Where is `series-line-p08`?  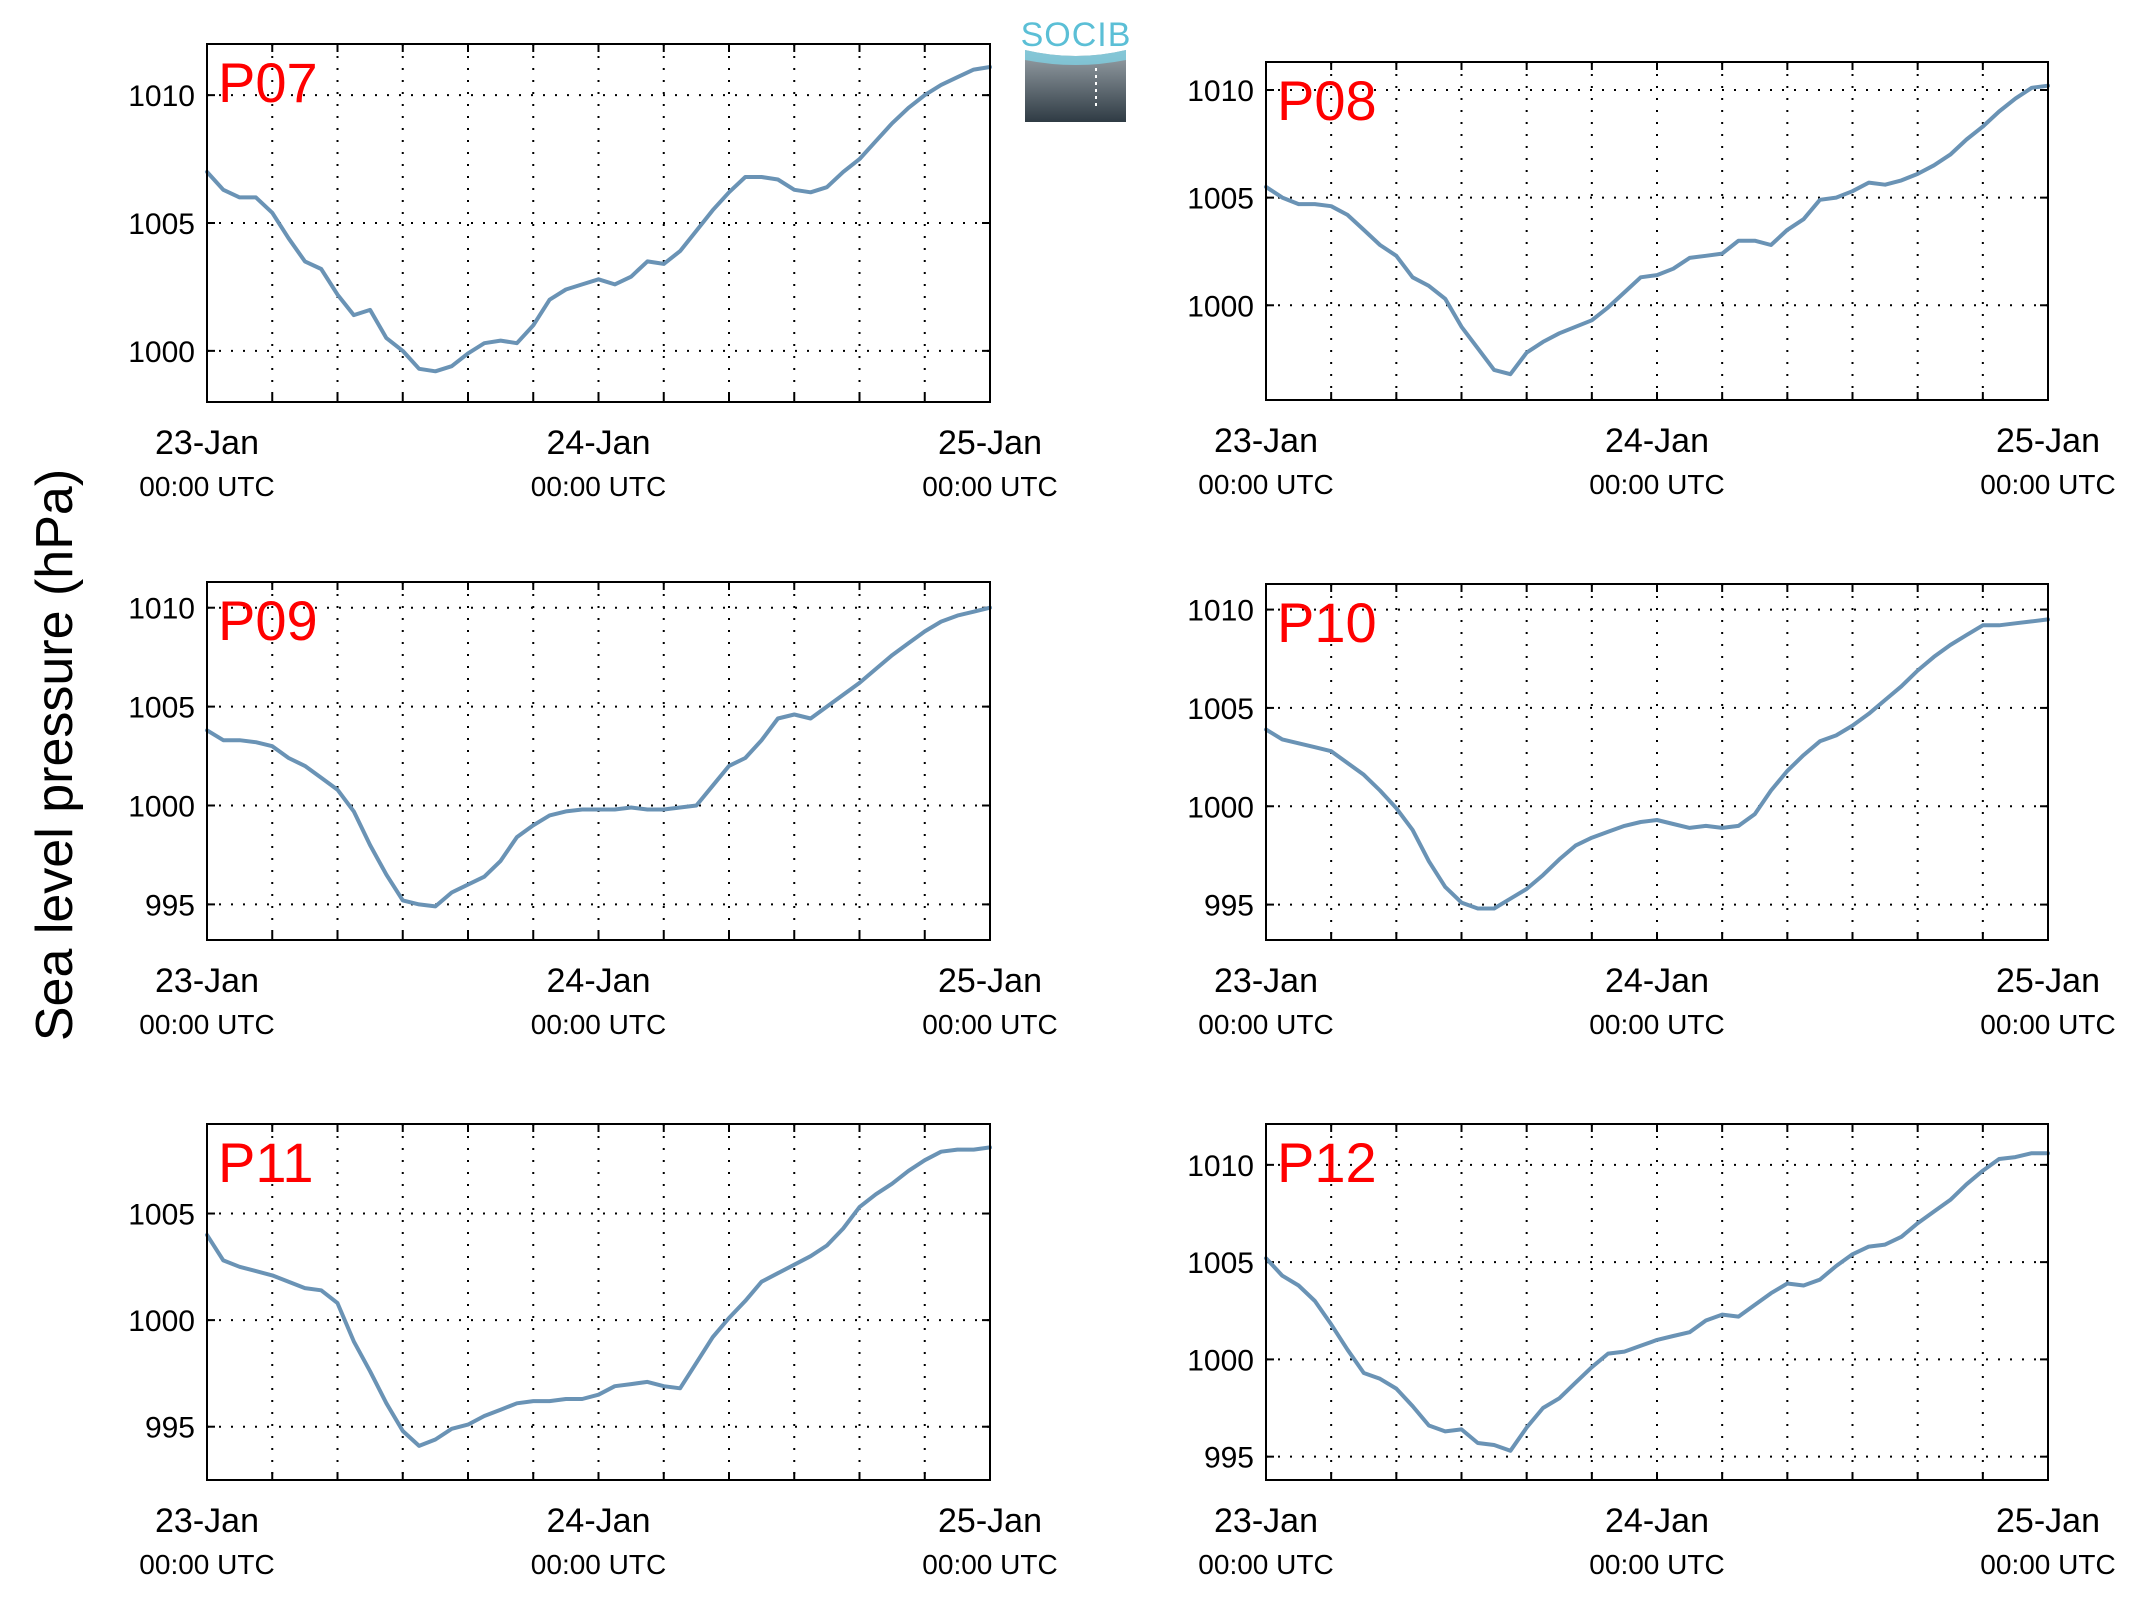 series-line-p08 is located at coordinates (1657, 230).